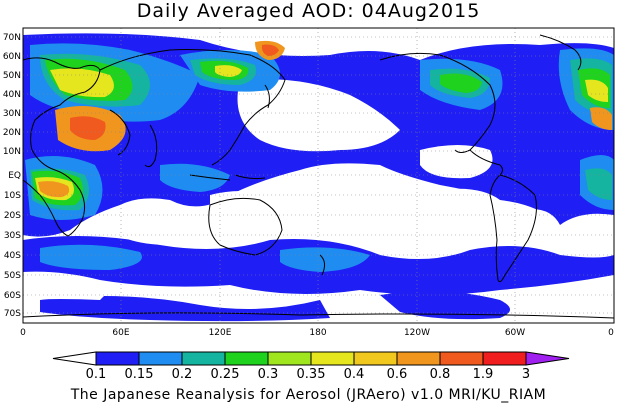 The height and width of the screenshot is (408, 617). I want to click on lat-label: 30N, so click(12, 114).